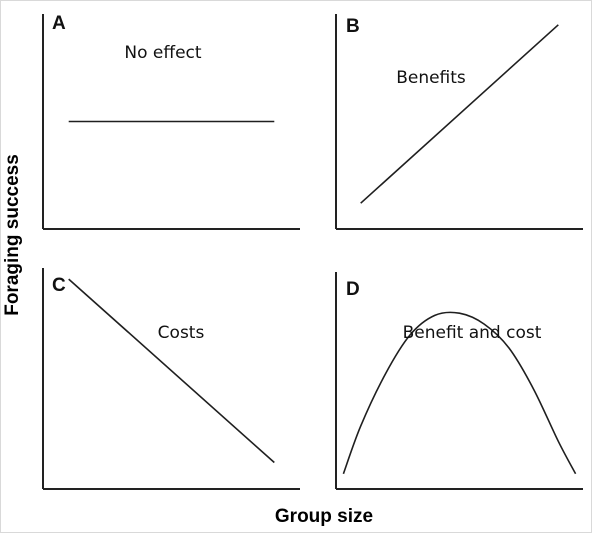 This screenshot has width=592, height=533. I want to click on panel-annotation: Benefits, so click(431, 78).